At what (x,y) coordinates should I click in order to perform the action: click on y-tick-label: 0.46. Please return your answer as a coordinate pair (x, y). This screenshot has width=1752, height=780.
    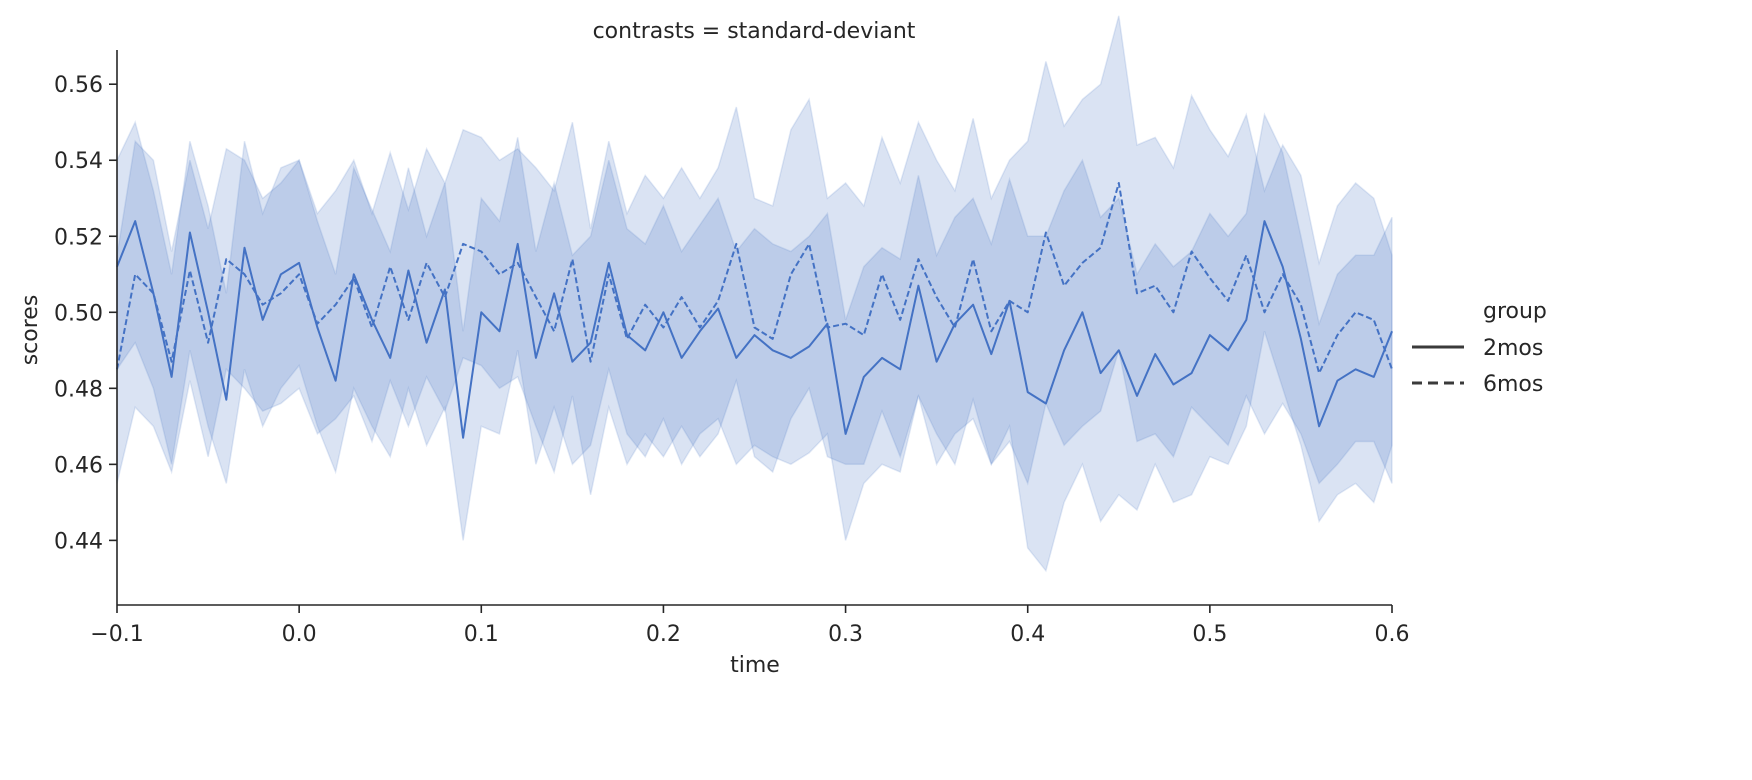
    Looking at the image, I should click on (78, 465).